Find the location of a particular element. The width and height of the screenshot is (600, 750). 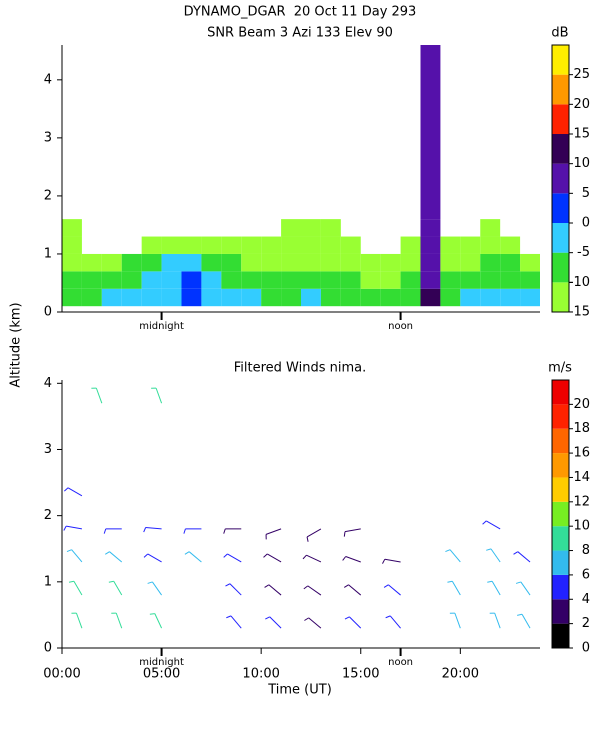

colorbar-label: dB is located at coordinates (559, 33).